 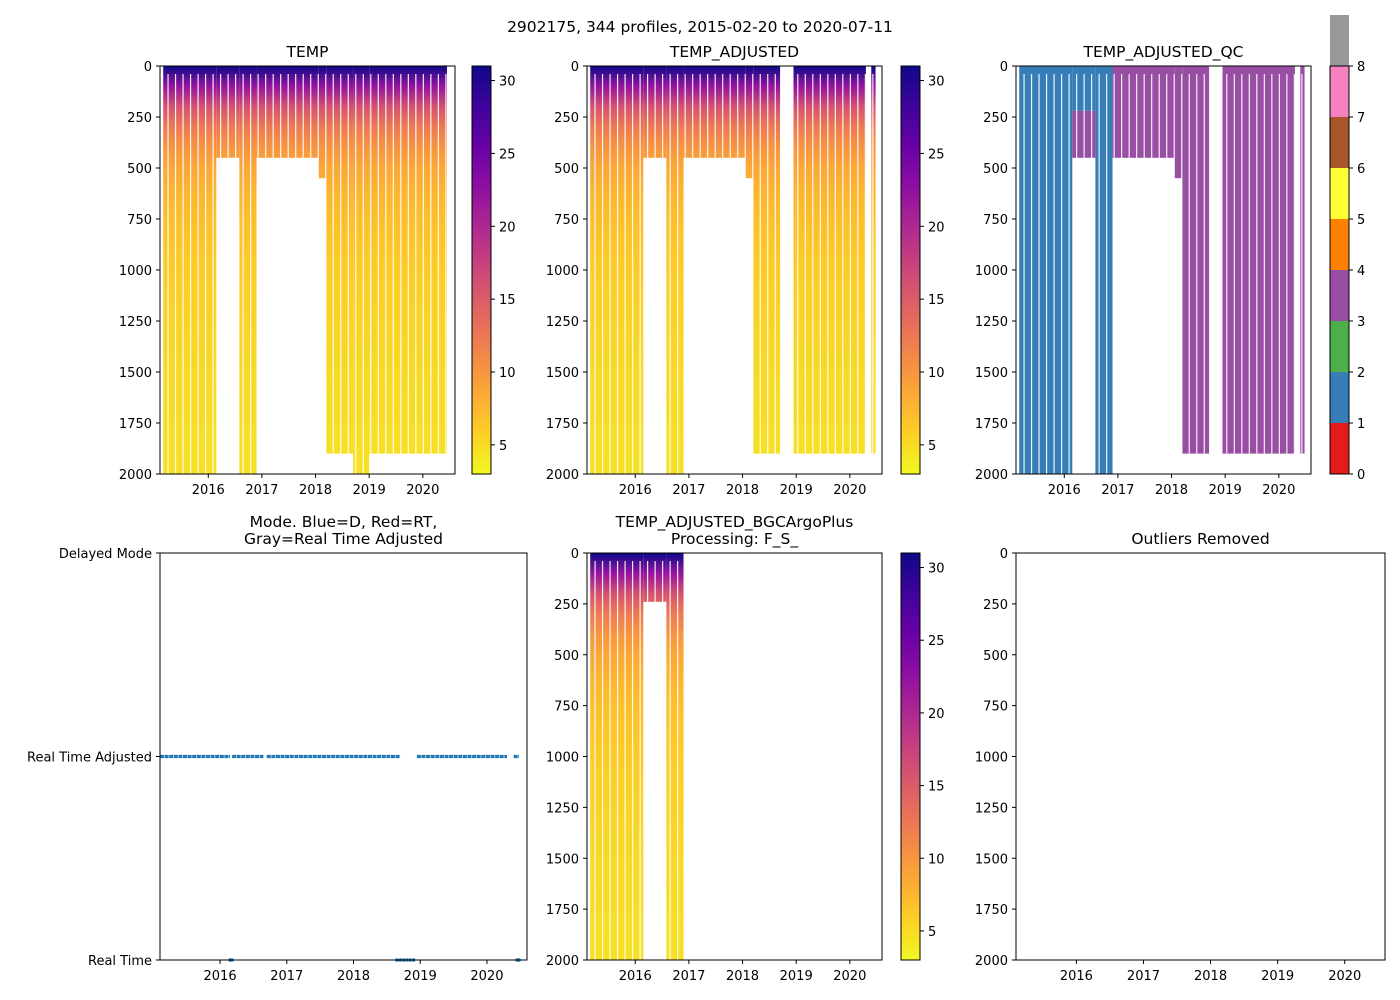 I want to click on temp_adj-xtick-label: 2017, so click(x=688, y=490).